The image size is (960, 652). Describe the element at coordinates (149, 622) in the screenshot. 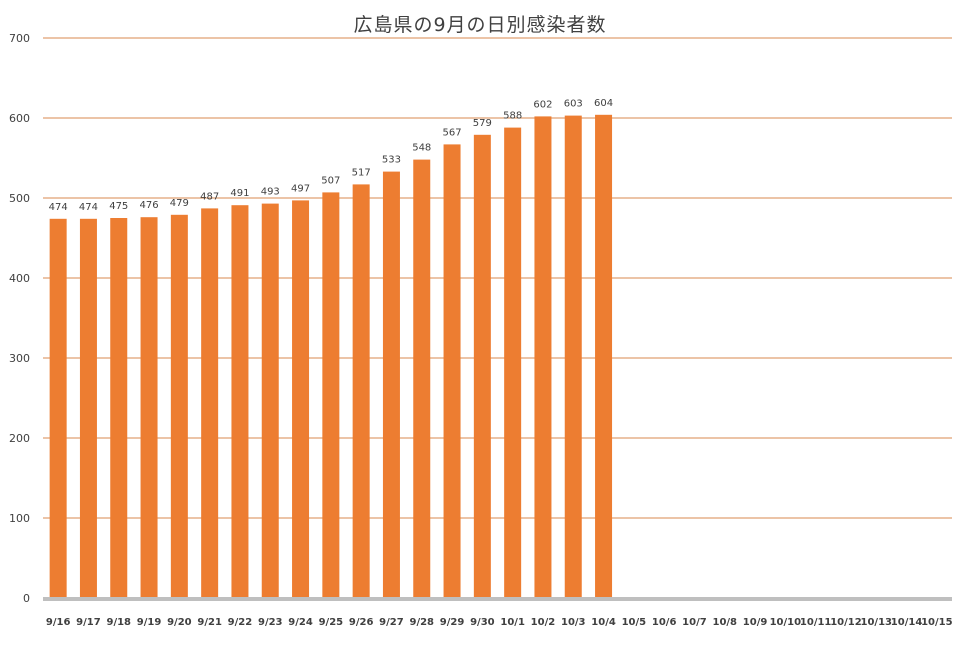

I see `x-tick-label: 9/19` at that location.